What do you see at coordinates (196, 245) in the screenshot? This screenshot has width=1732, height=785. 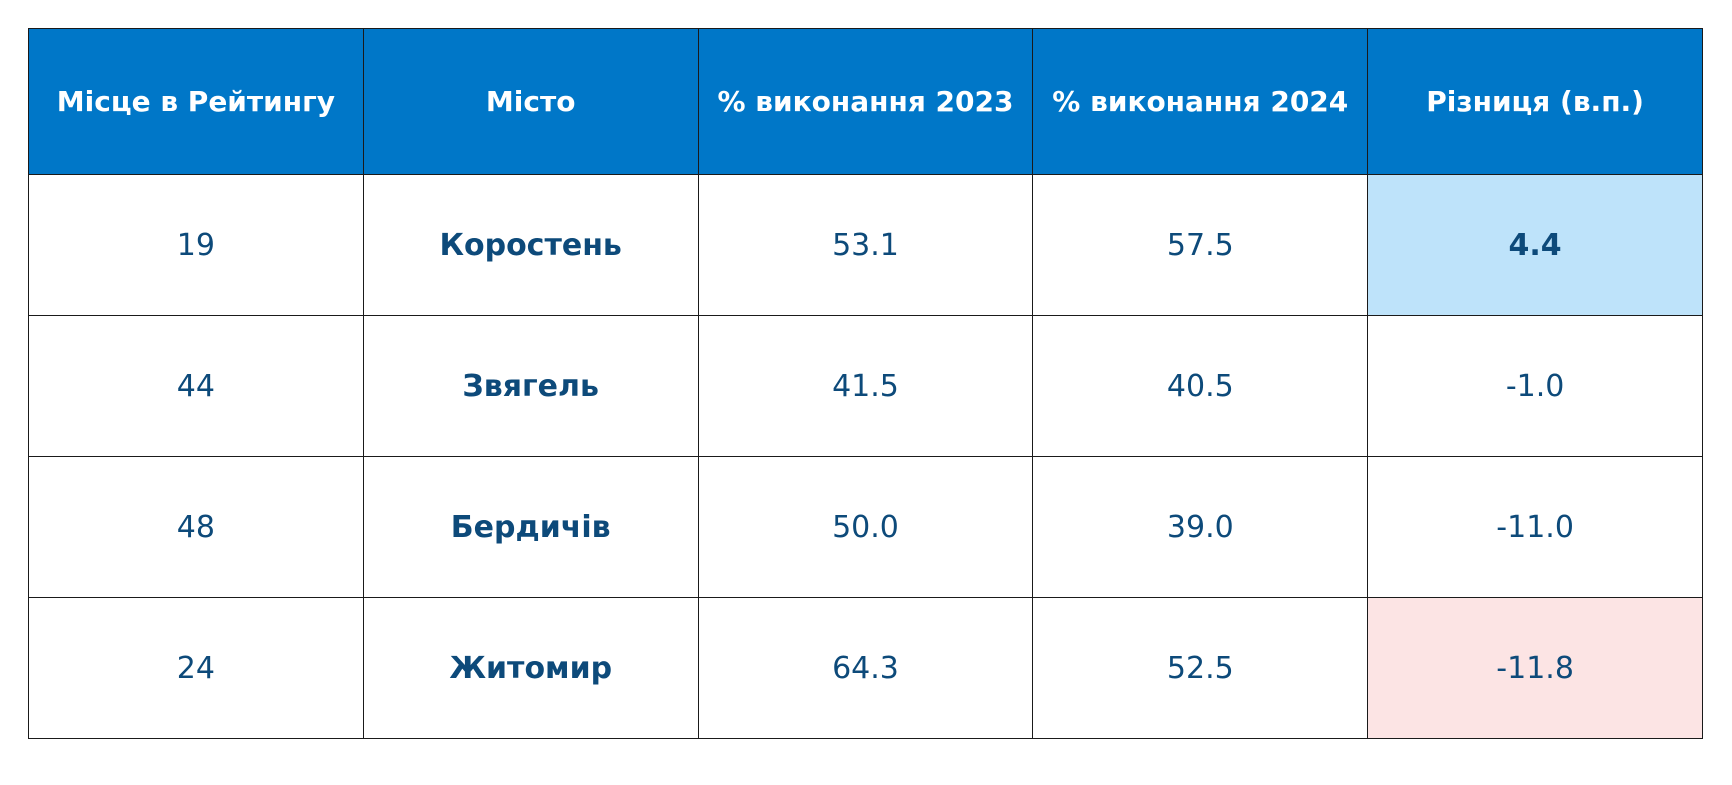 I see `rank-cell: 19` at bounding box center [196, 245].